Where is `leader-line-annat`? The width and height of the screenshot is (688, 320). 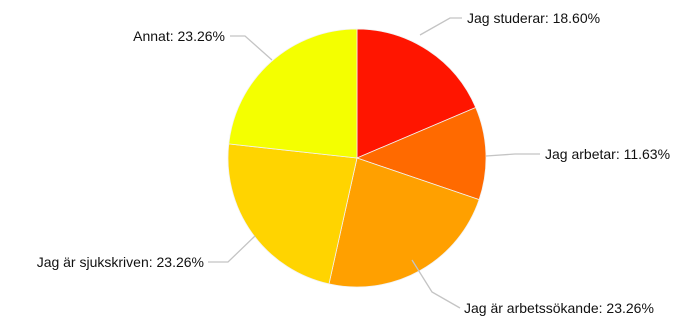
leader-line-annat is located at coordinates (251, 48).